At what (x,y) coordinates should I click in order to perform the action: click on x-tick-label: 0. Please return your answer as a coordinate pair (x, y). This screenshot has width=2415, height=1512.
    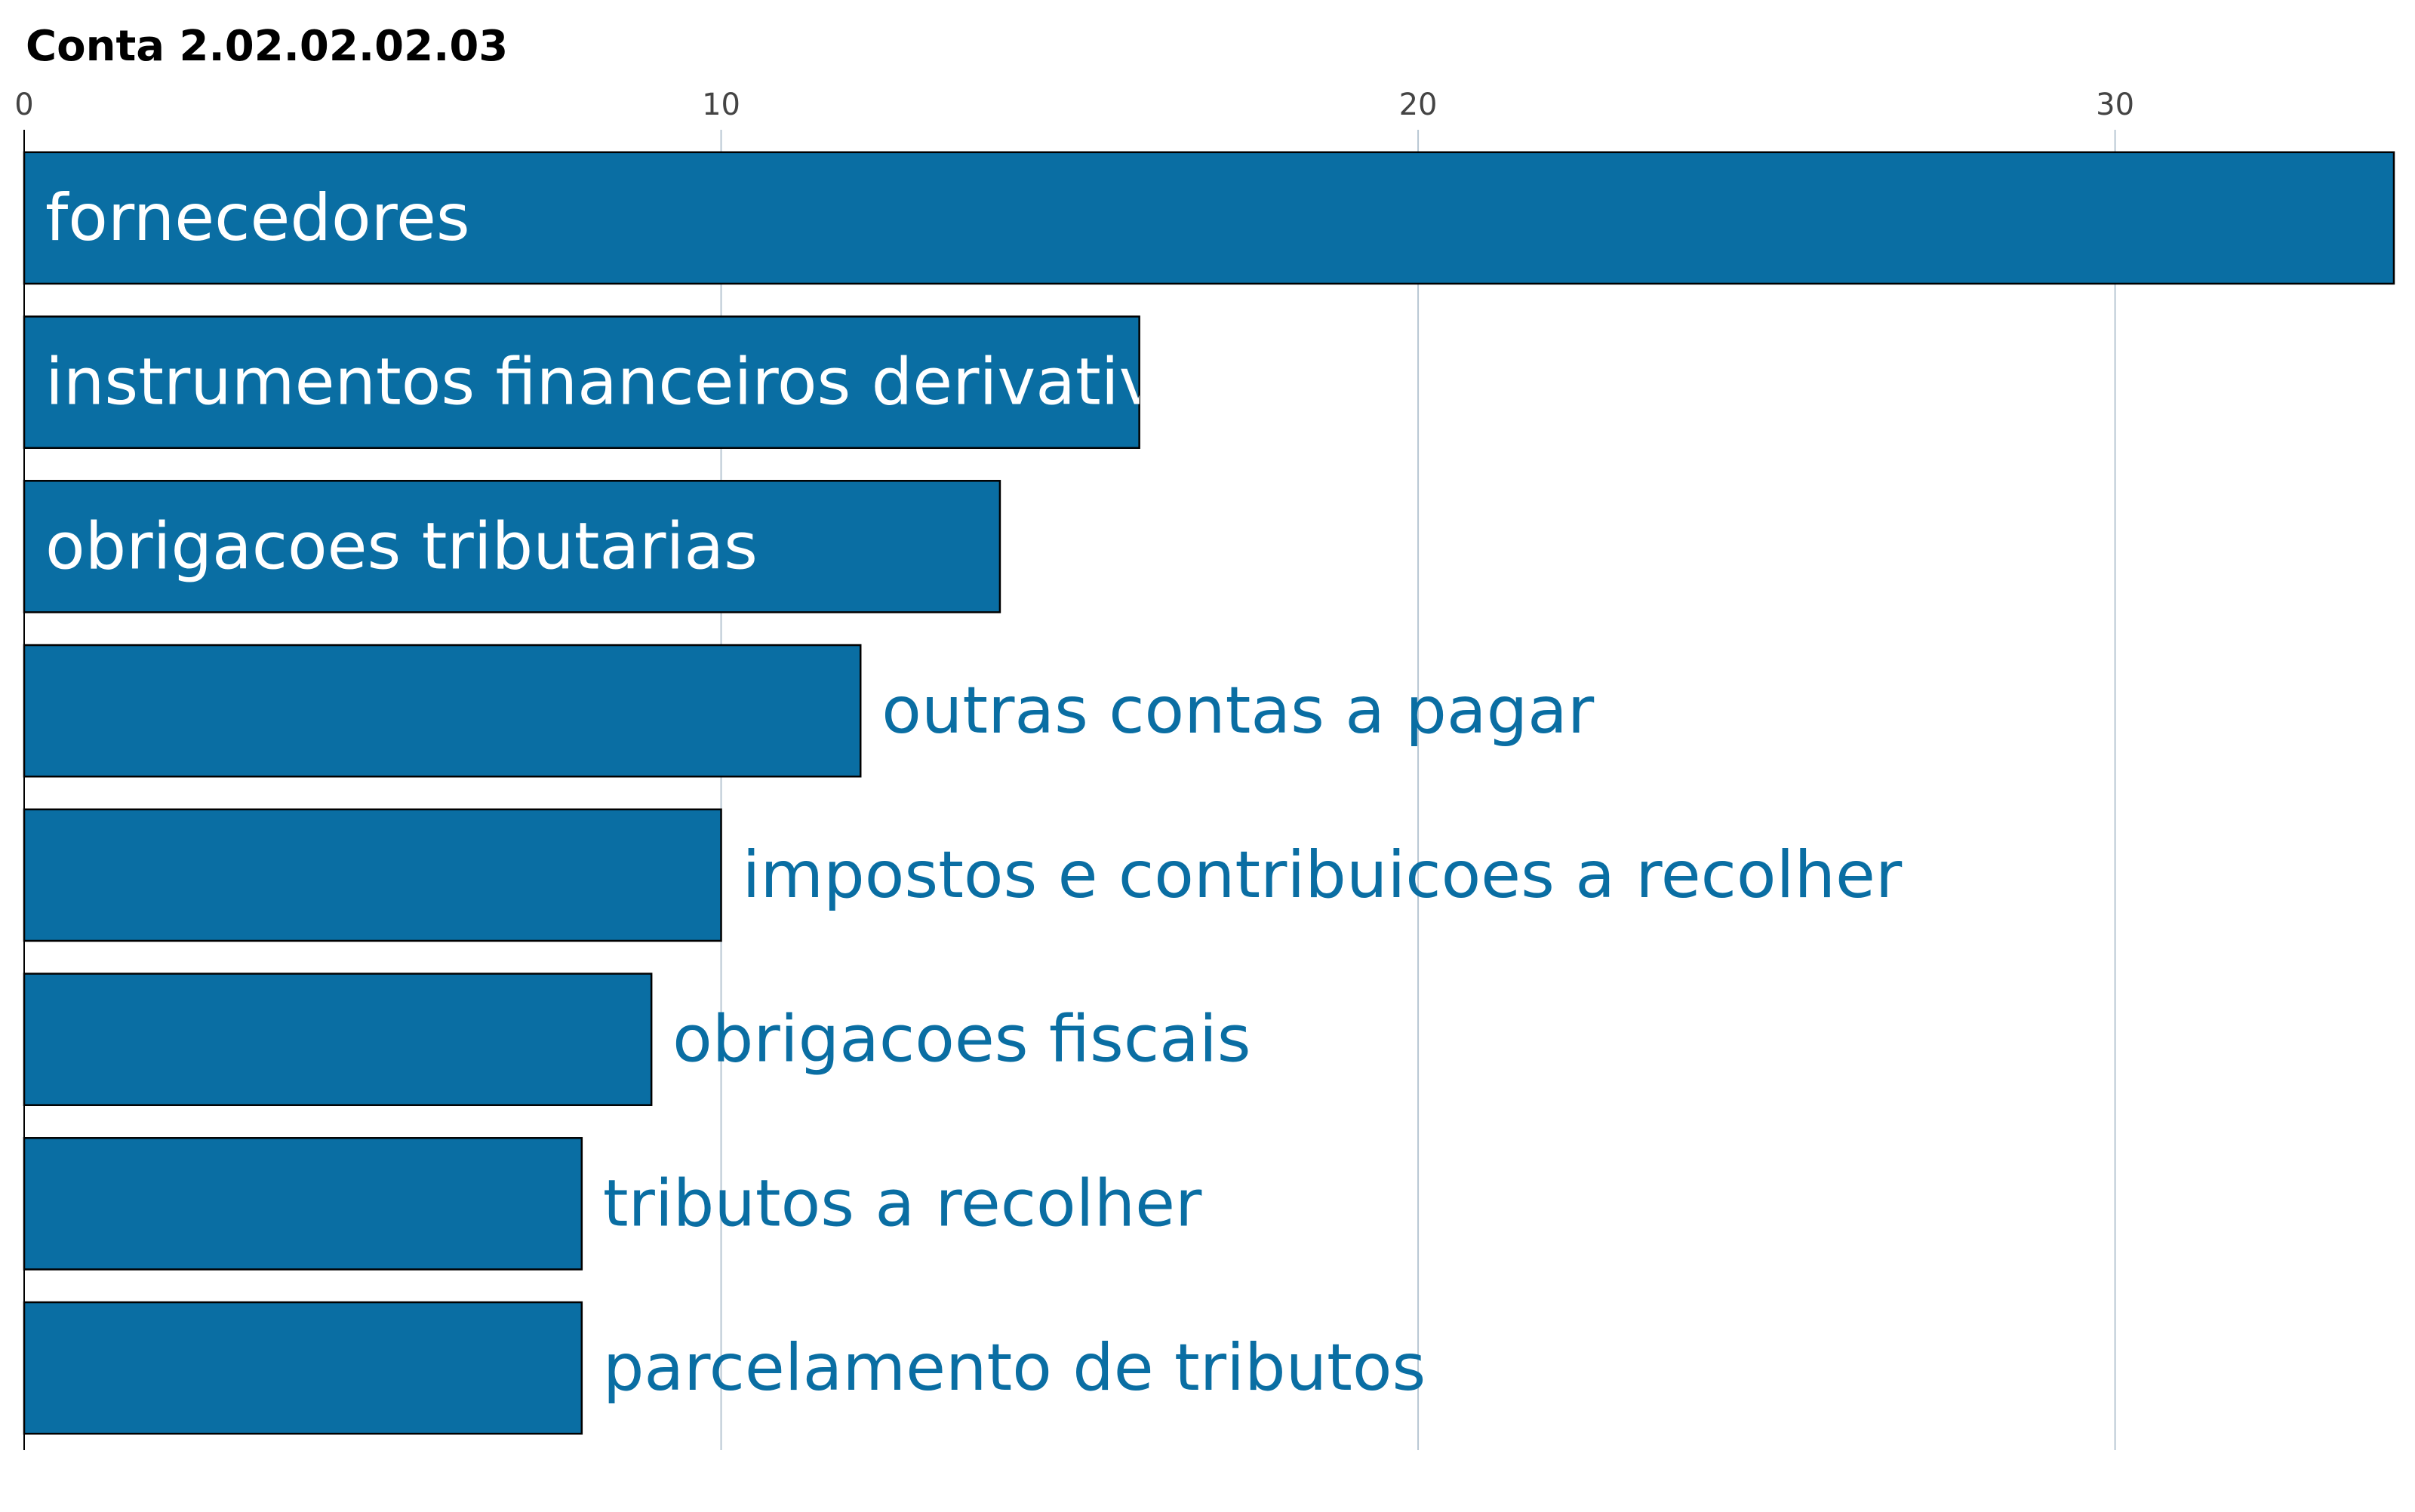
    Looking at the image, I should click on (23, 105).